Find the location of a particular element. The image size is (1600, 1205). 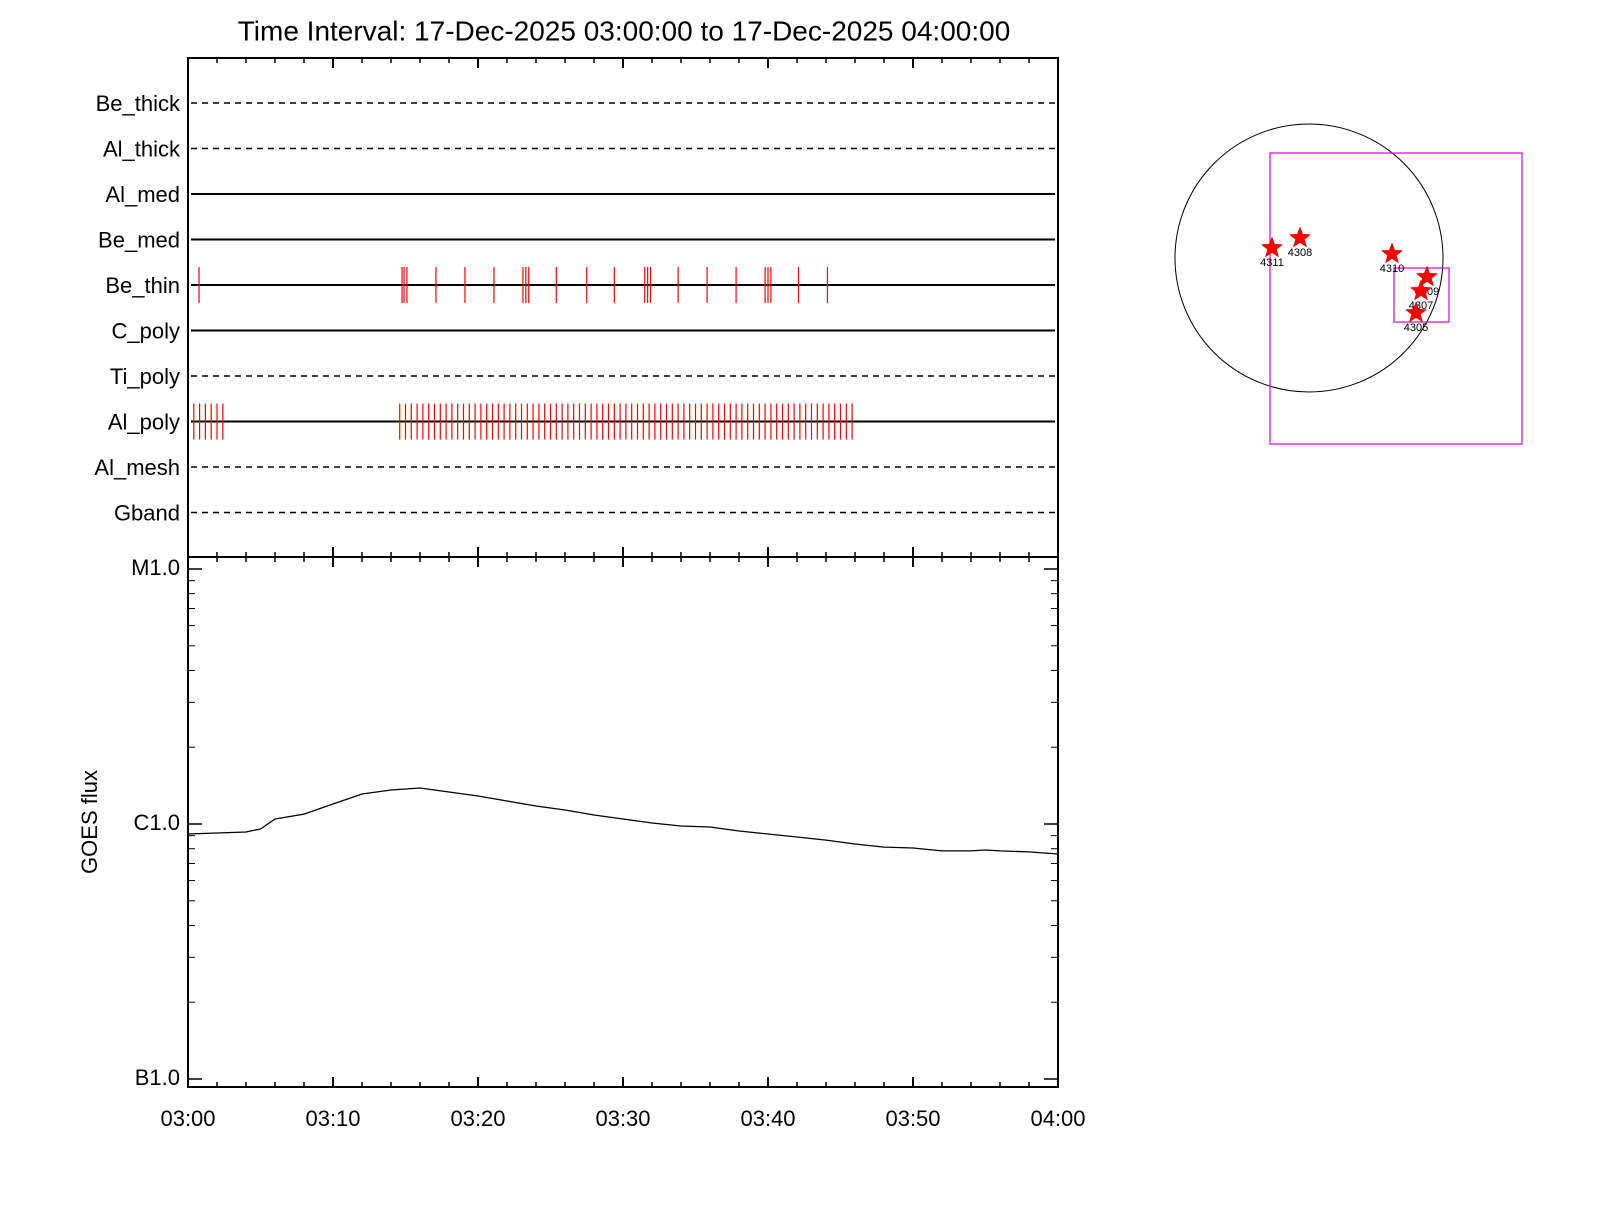

row-label: Al_thick is located at coordinates (142, 148).